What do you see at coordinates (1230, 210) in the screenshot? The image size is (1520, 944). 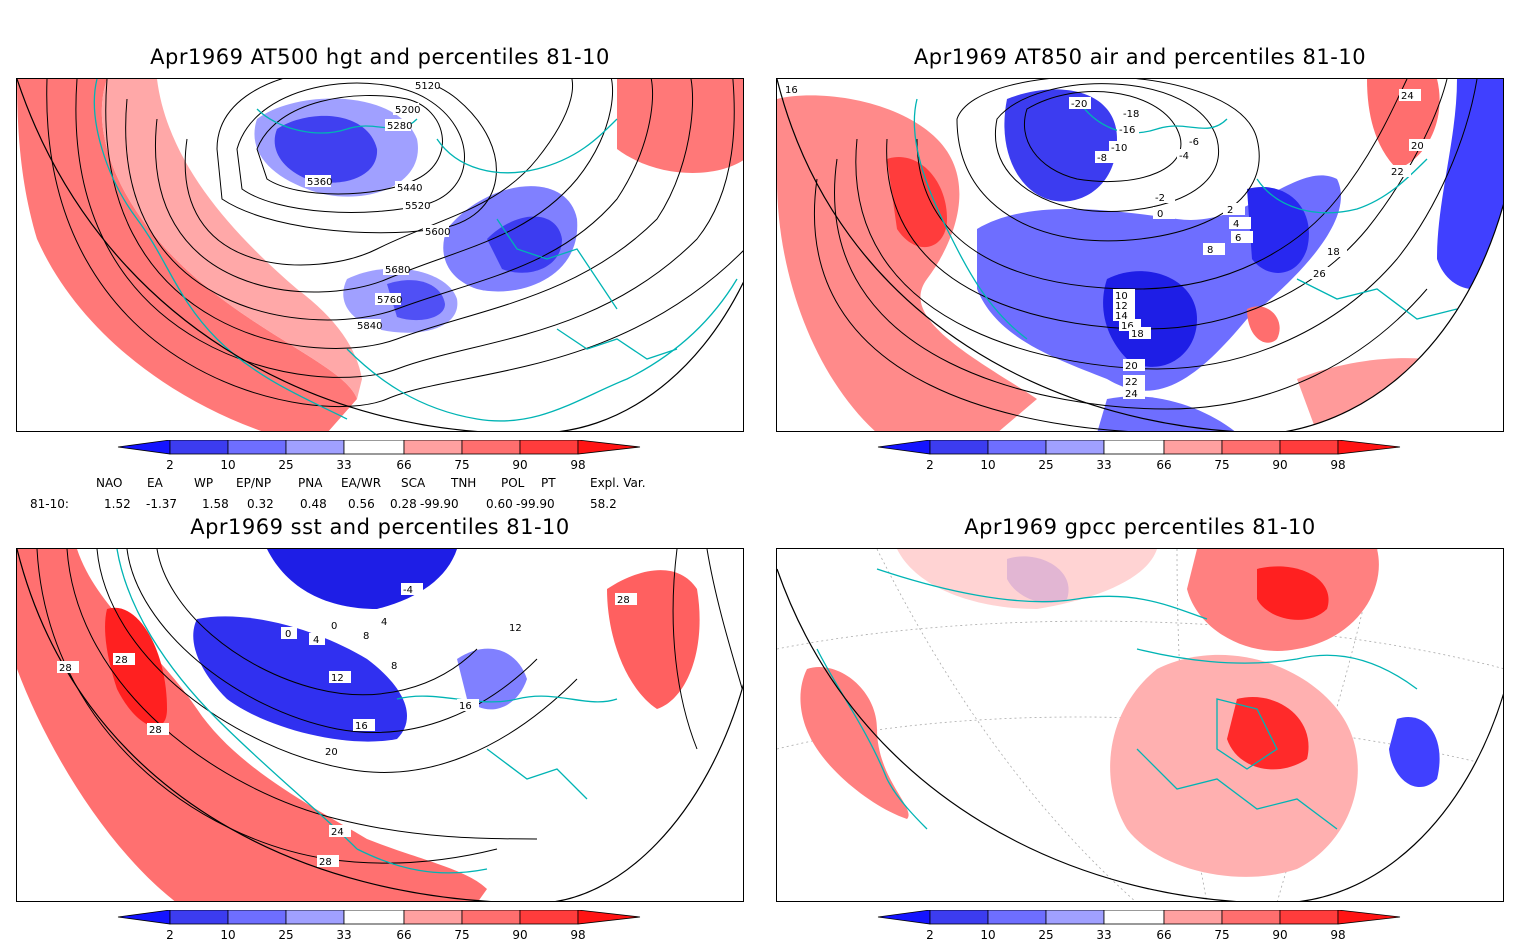 I see `svg-text: 2` at bounding box center [1230, 210].